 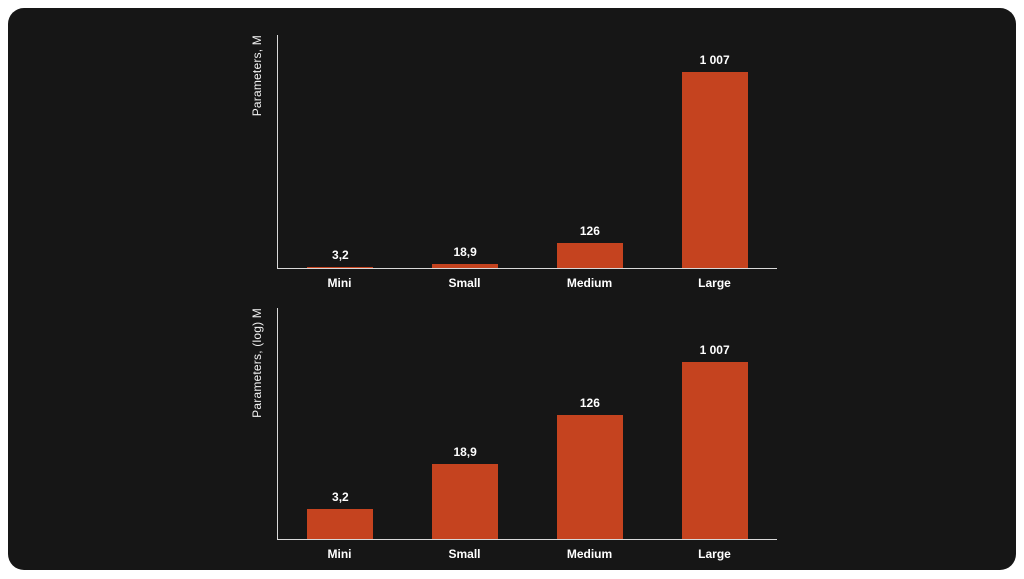 I want to click on y-axis-label: Parameters, (log) M, so click(x=257, y=363).